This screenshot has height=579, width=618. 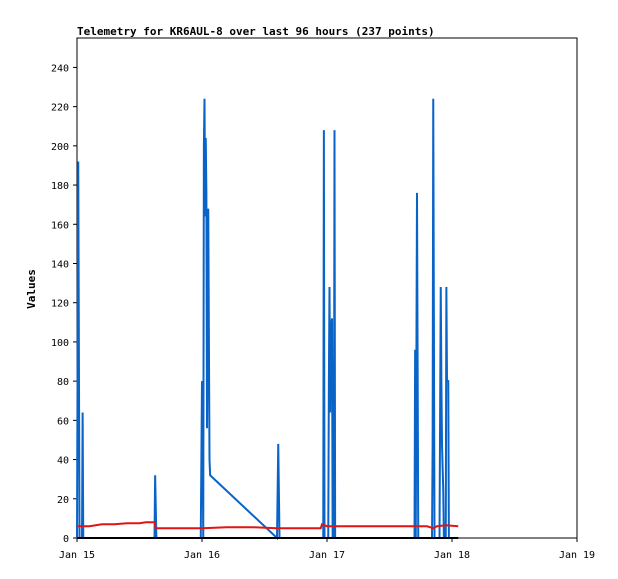 What do you see at coordinates (60, 264) in the screenshot?
I see `y-tick-label: 140` at bounding box center [60, 264].